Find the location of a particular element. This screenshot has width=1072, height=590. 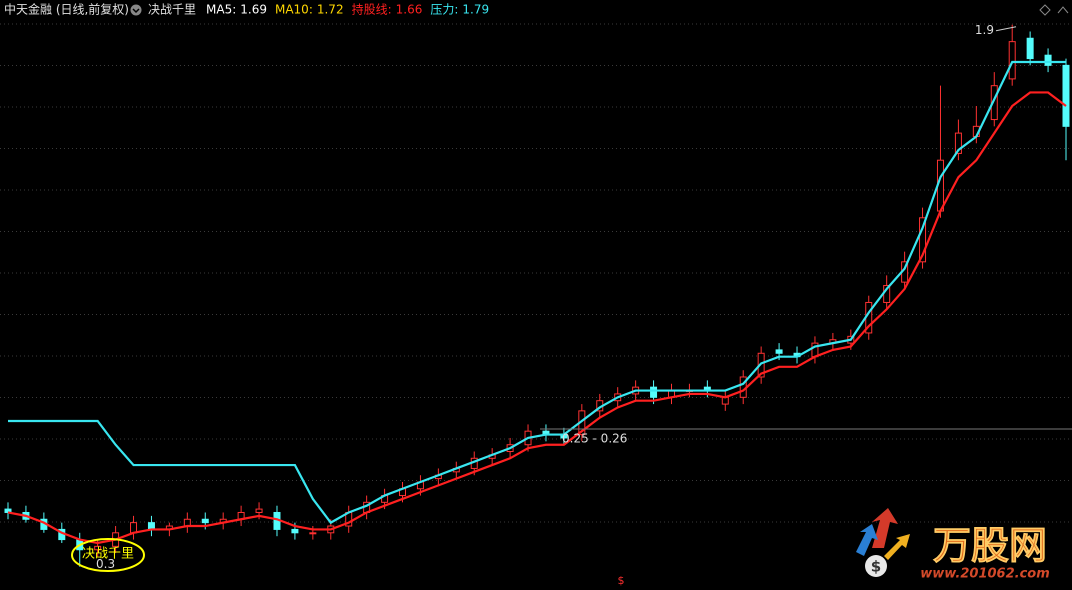

chevron is located at coordinates (136, 11).